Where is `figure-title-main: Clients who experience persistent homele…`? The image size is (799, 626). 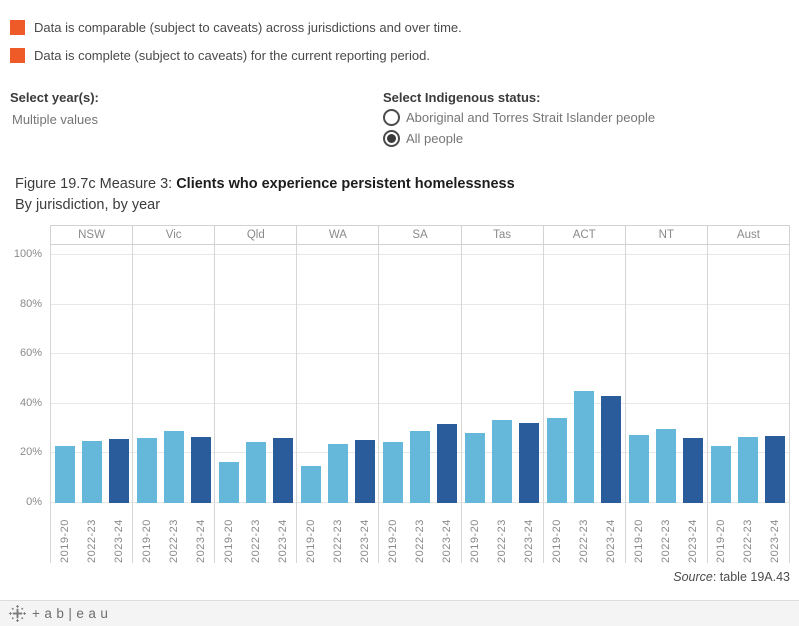
figure-title-main: Clients who experience persistent homele… is located at coordinates (345, 184).